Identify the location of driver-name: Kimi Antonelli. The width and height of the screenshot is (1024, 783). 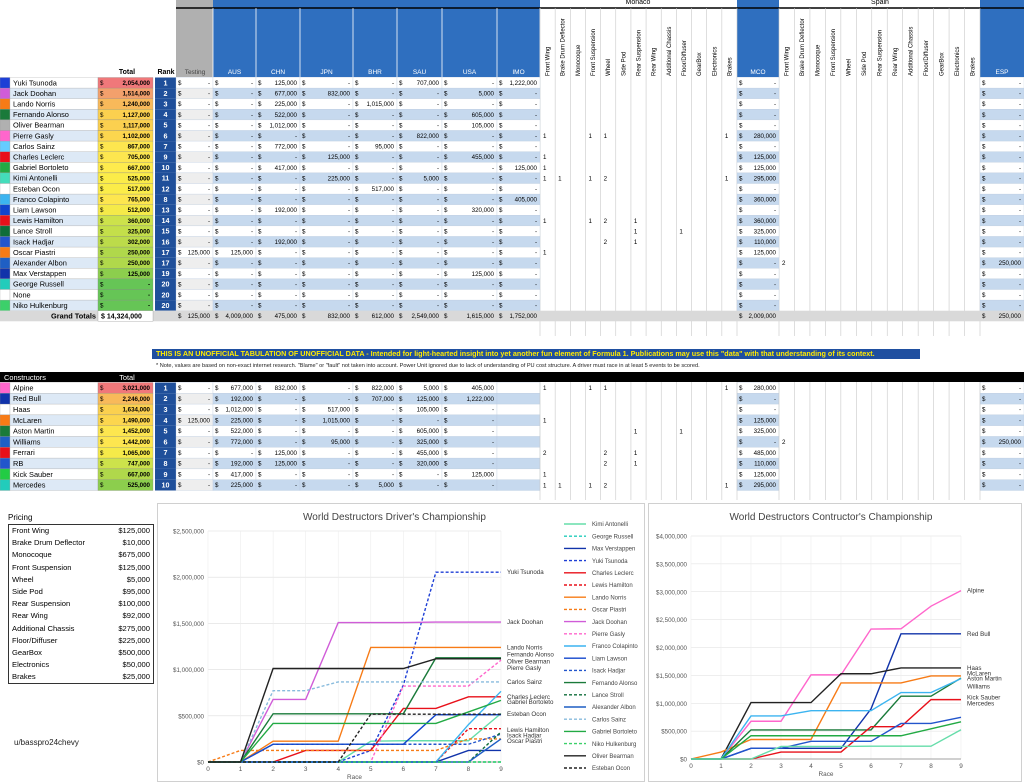
(35, 178).